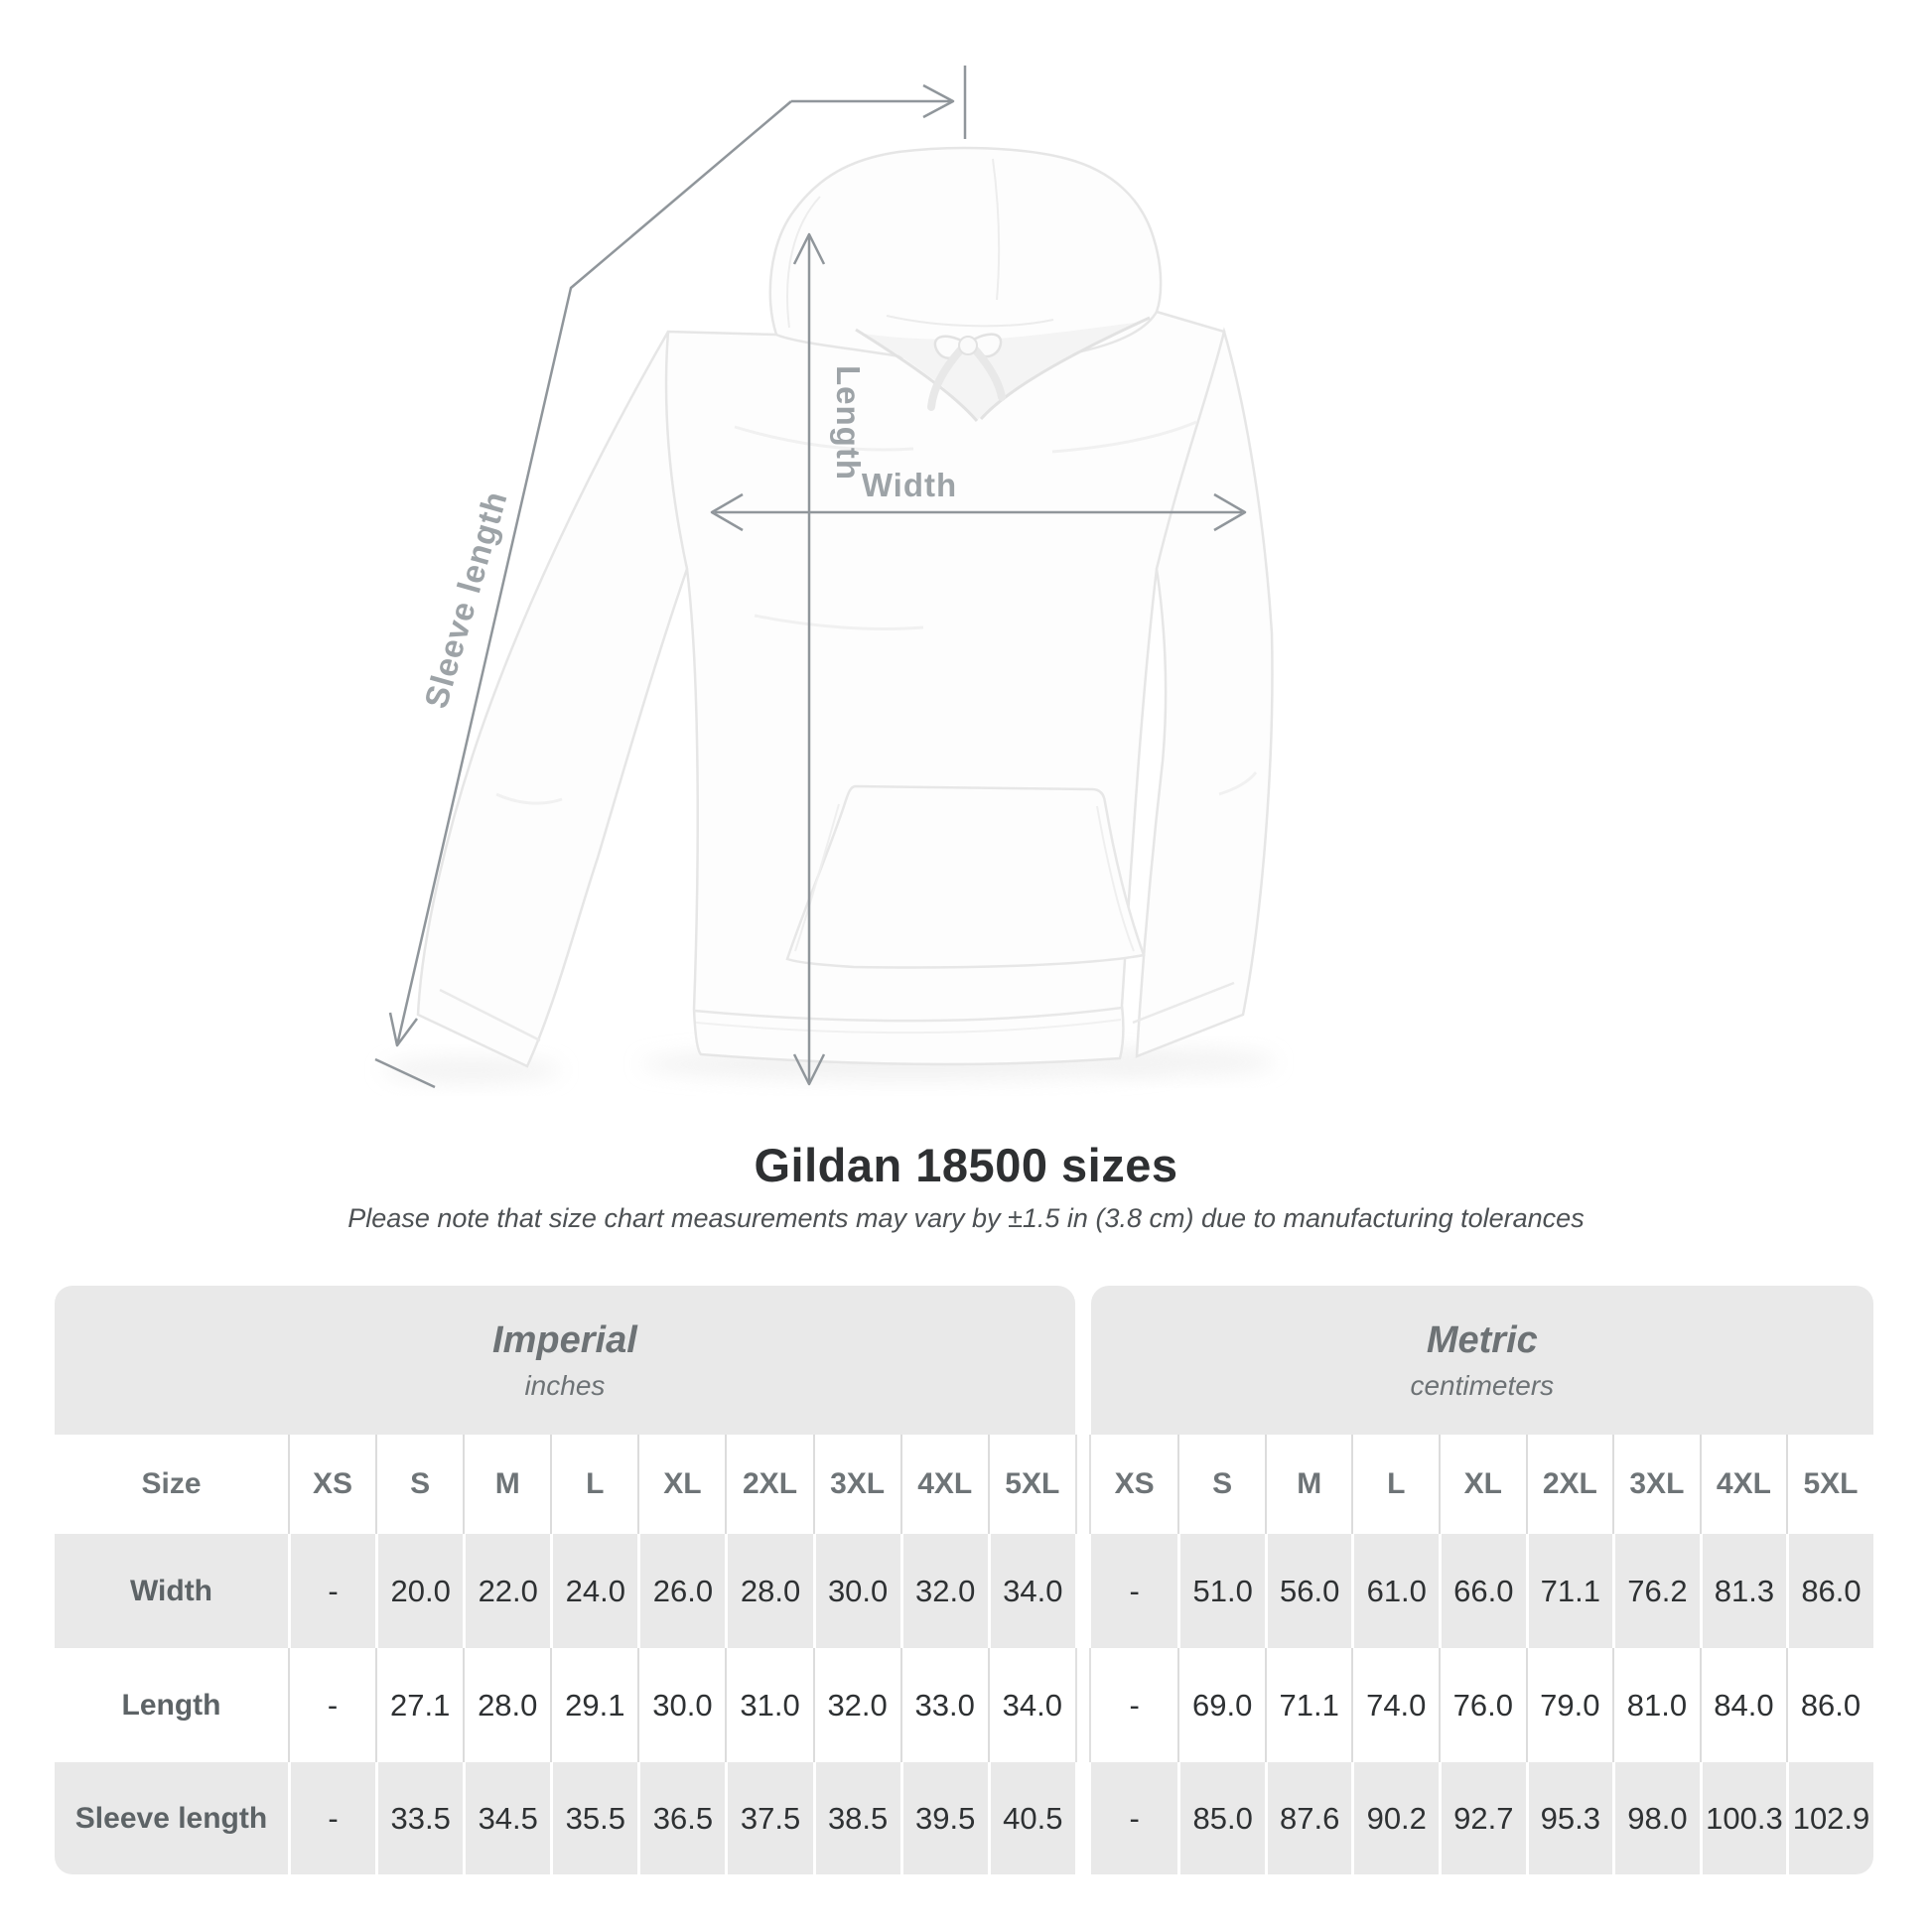 This screenshot has width=1932, height=1932. I want to click on cell-imperial-length-2xl: 31.0, so click(769, 1705).